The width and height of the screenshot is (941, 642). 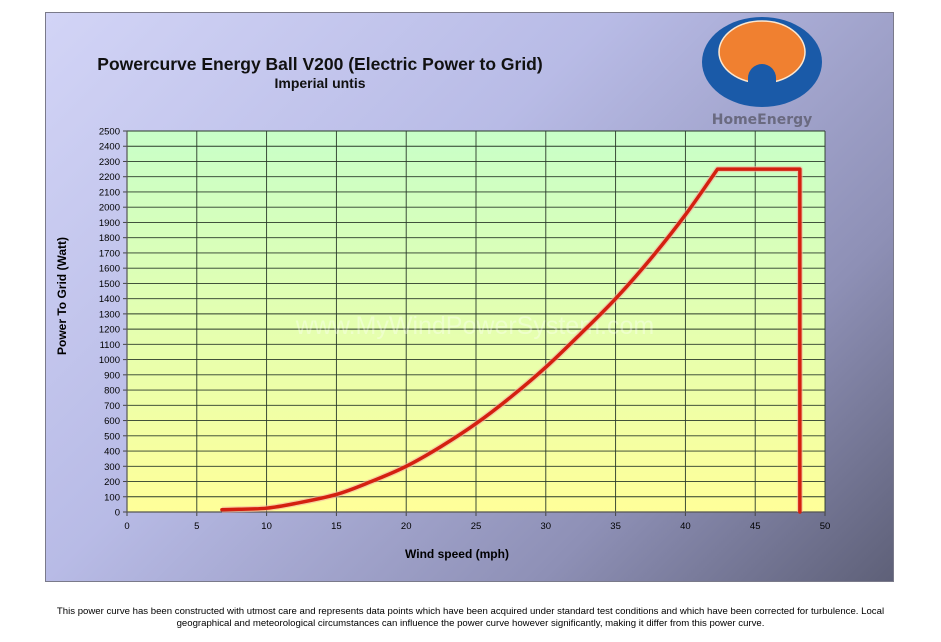 I want to click on y-tick-label: 0, so click(x=117, y=513).